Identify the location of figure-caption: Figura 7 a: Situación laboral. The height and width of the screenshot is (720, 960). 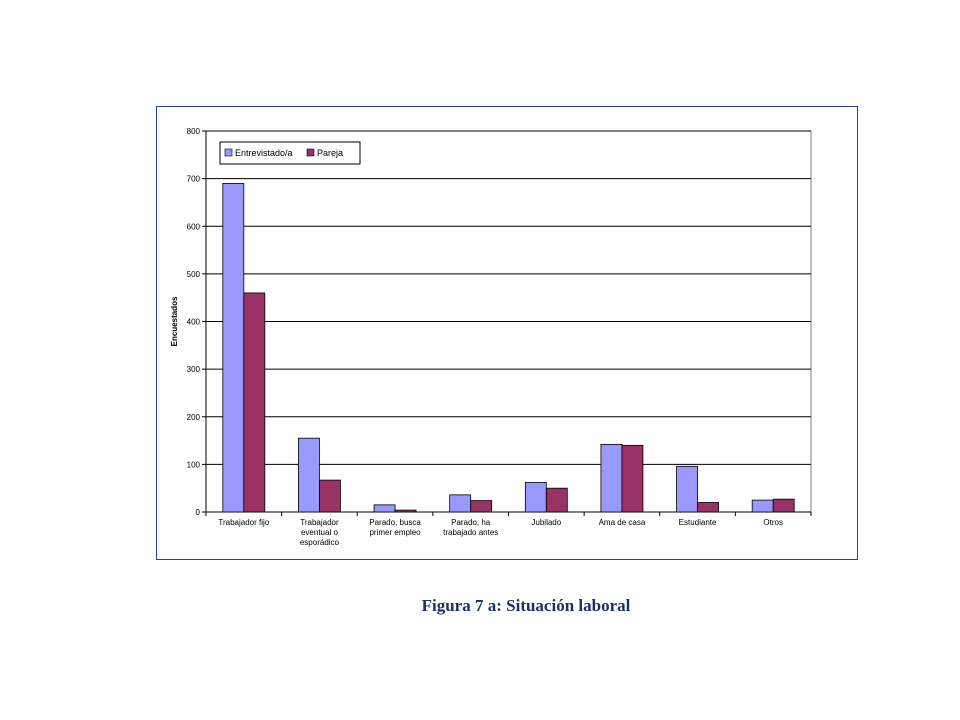
(526, 605).